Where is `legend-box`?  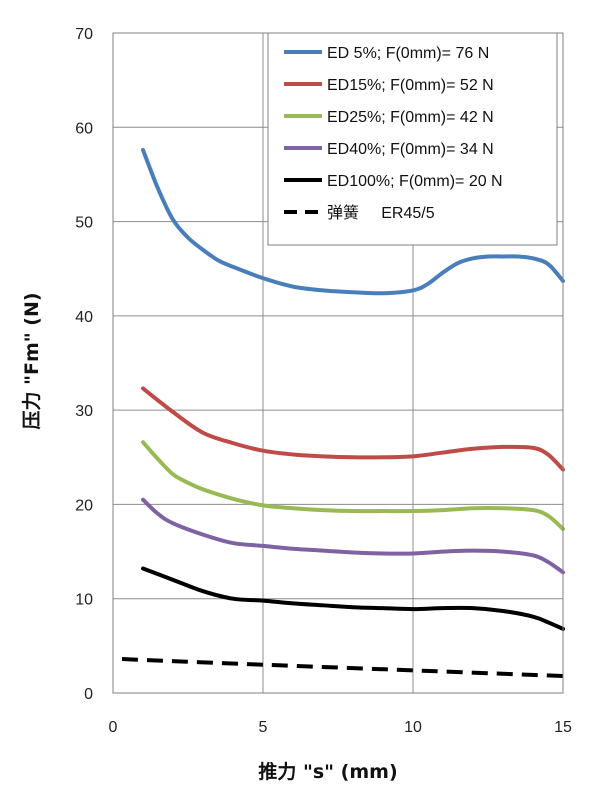
legend-box is located at coordinates (412, 139).